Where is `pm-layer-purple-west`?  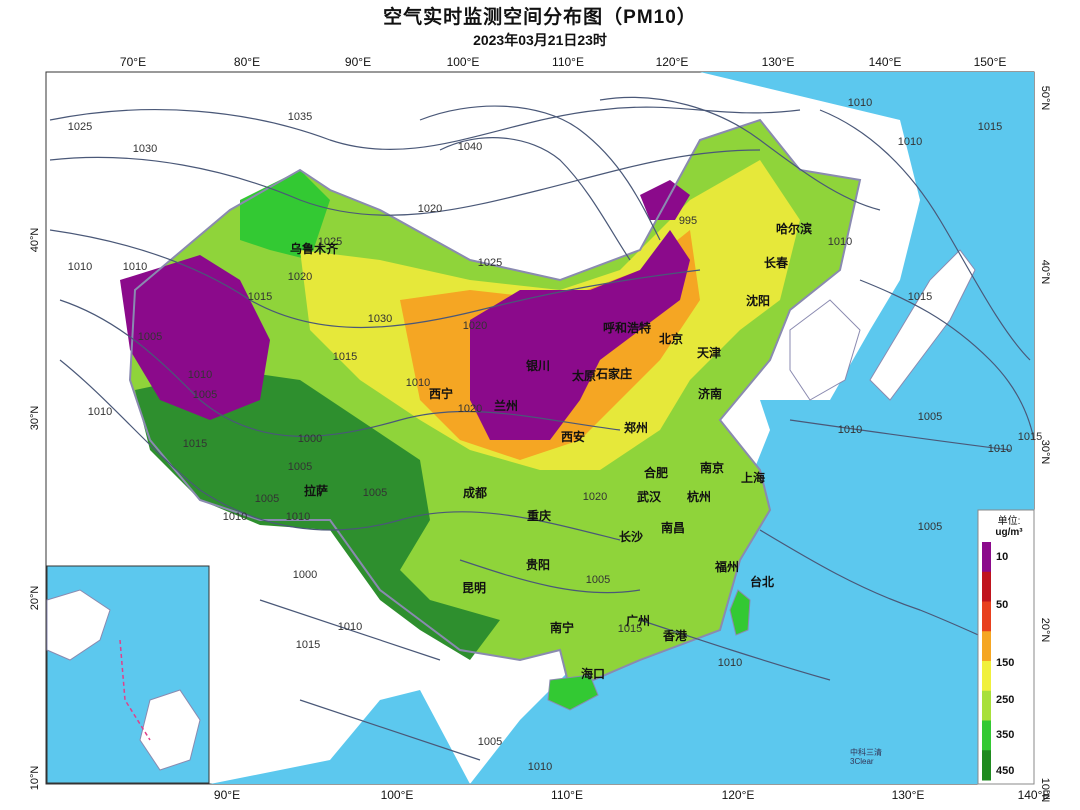
pm-layer-purple-west is located at coordinates (195, 337).